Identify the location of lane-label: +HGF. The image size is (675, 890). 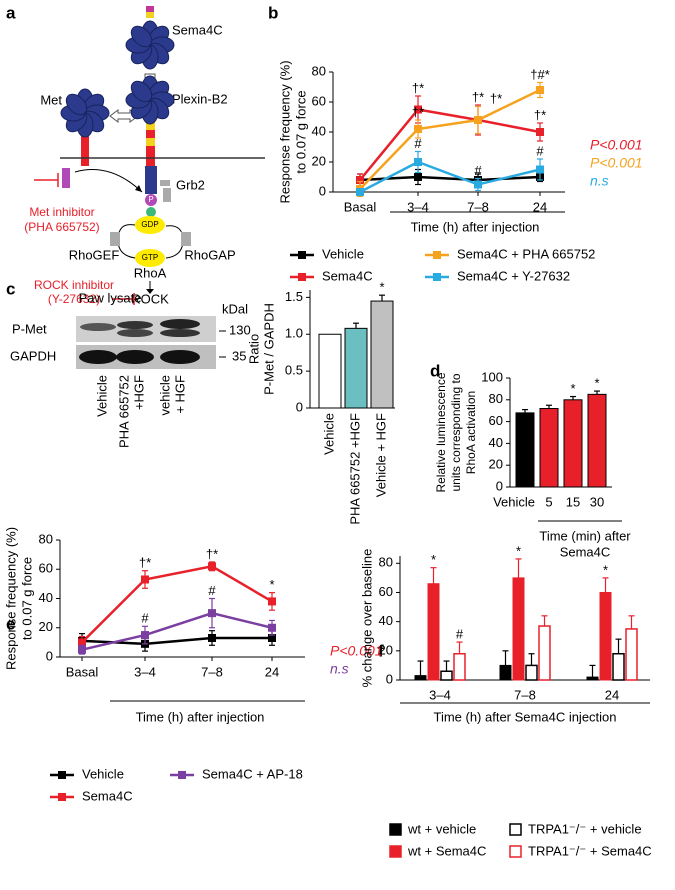
(138, 392).